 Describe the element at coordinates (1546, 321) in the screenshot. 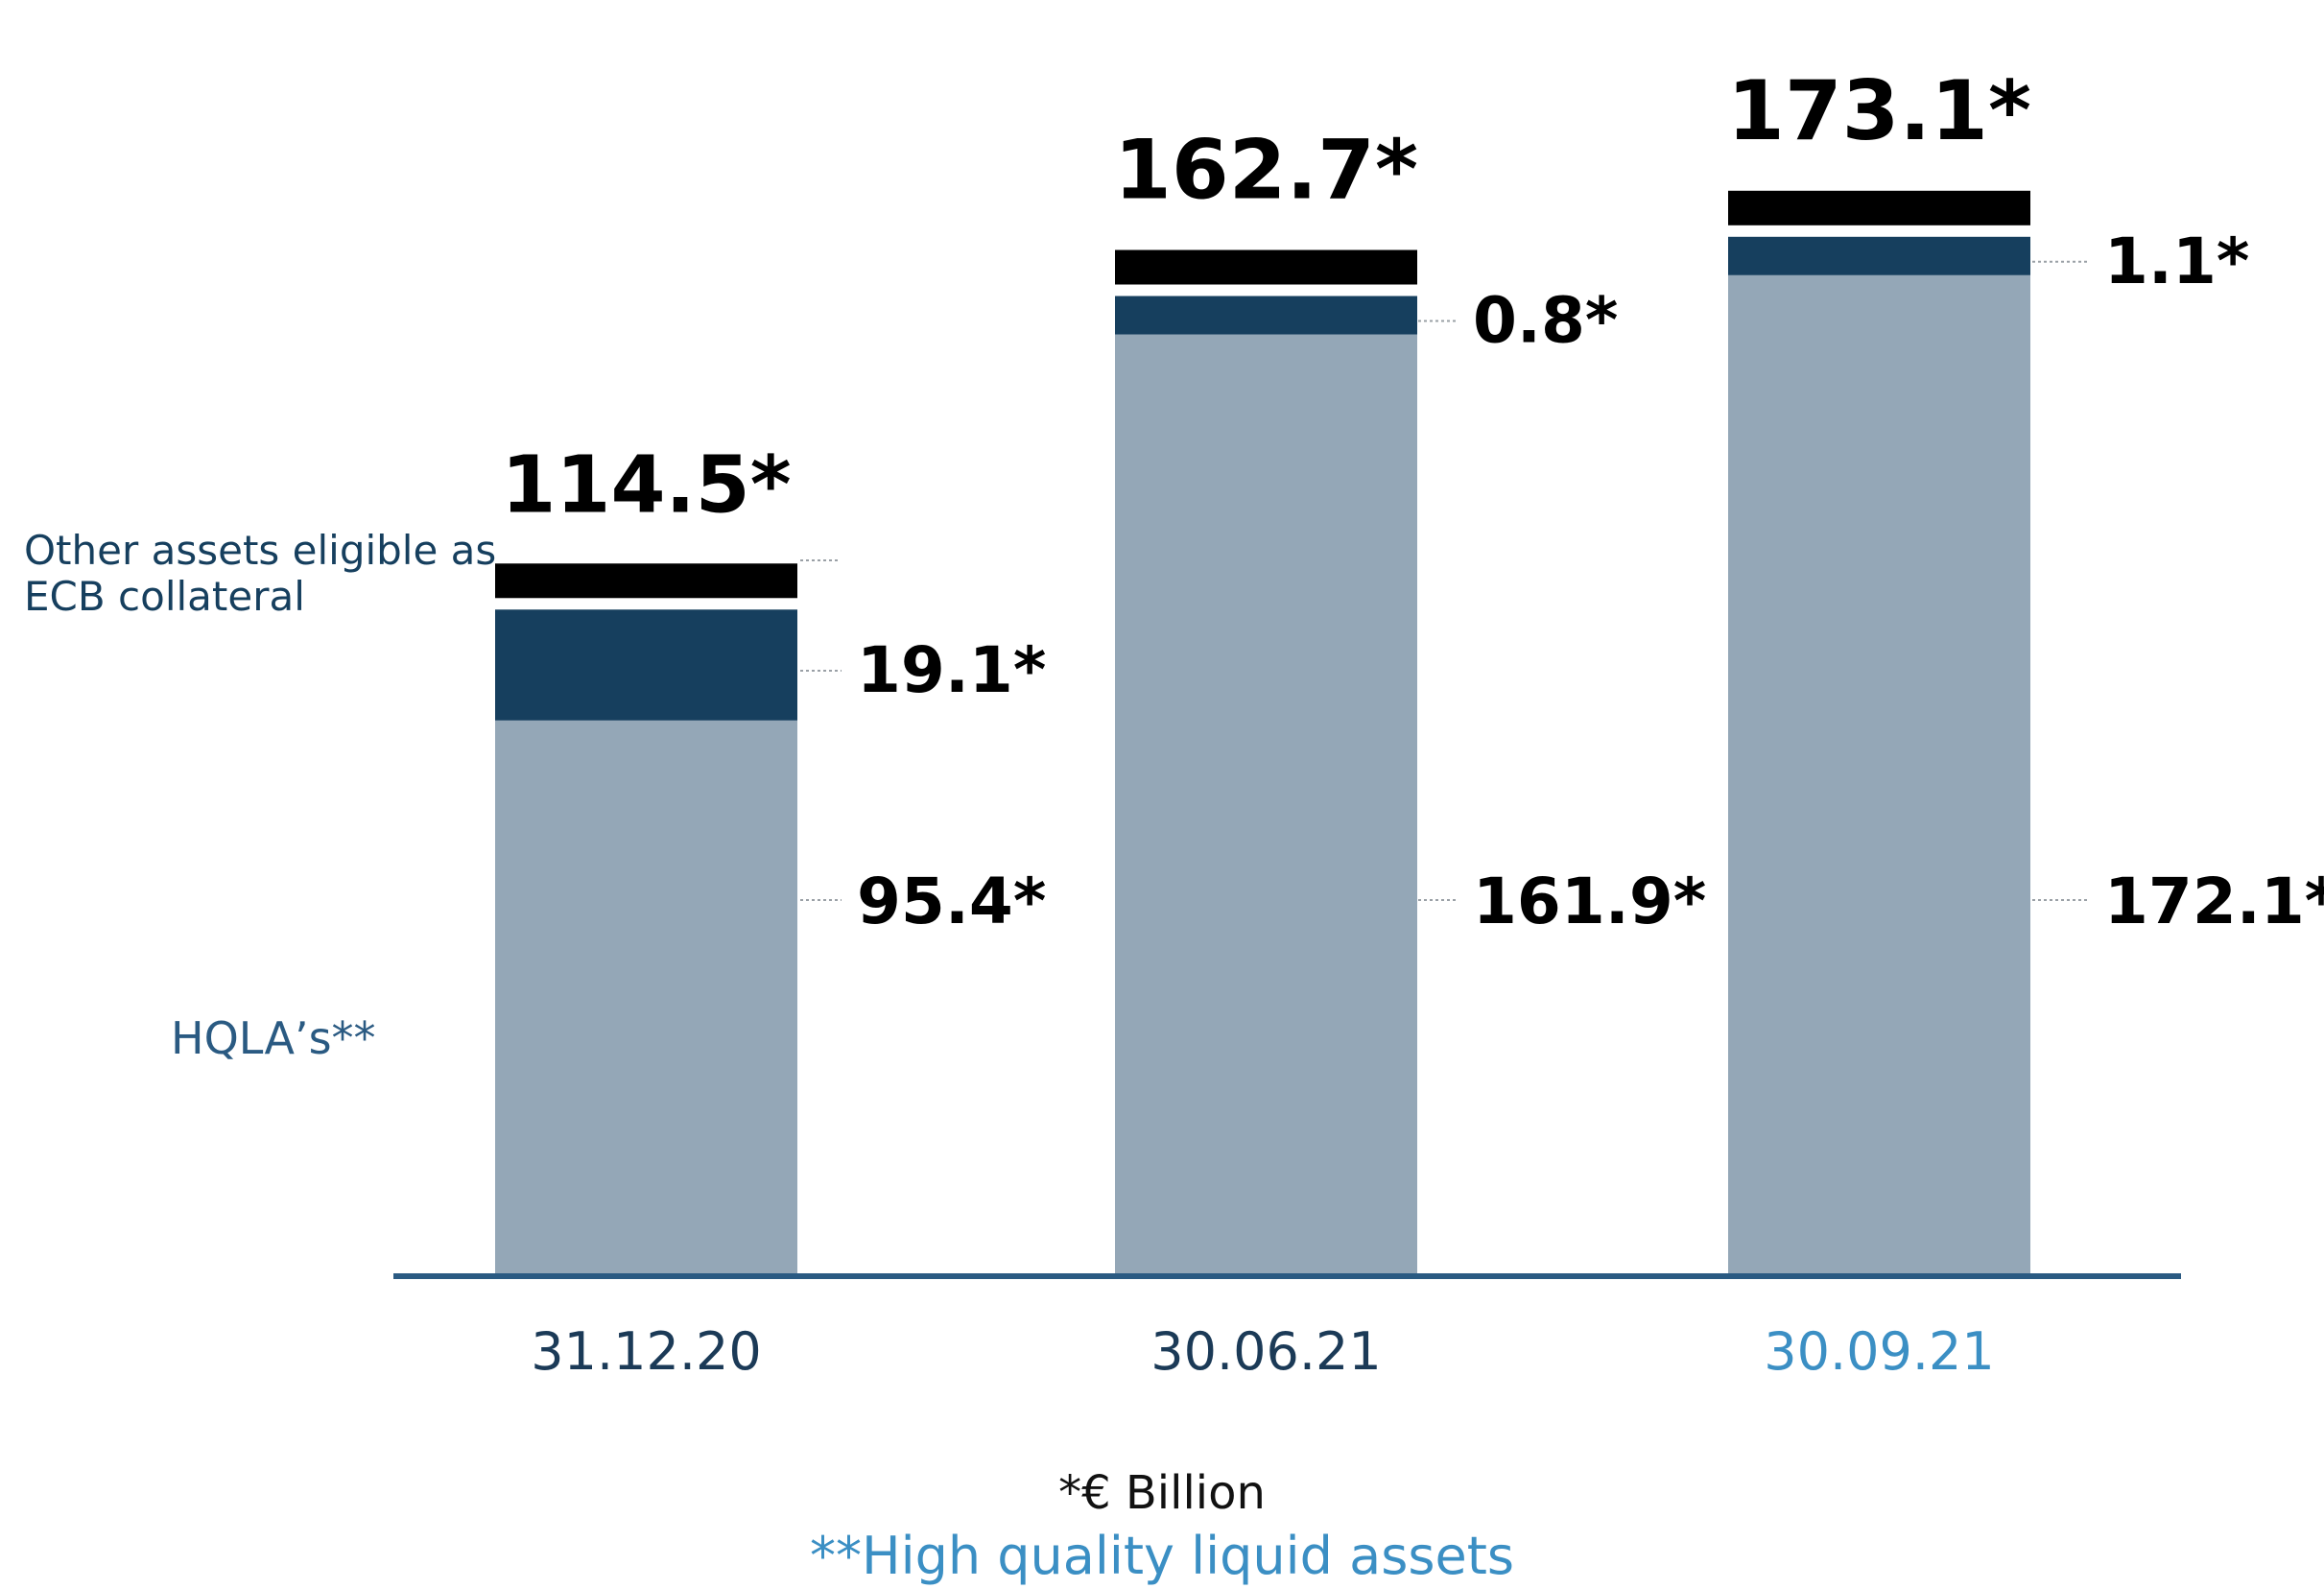

I see `value-label-other-1: 0.8*` at that location.